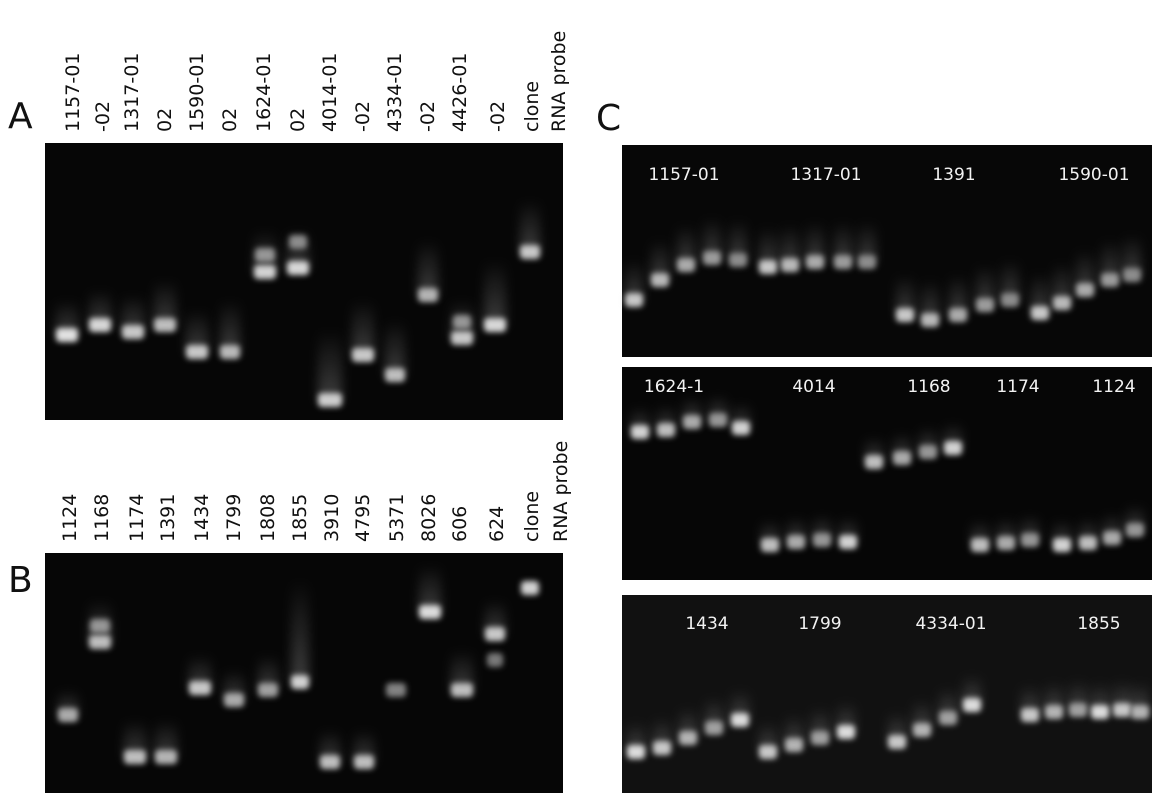 This screenshot has height=793, width=1152. Describe the element at coordinates (608, 118) in the screenshot. I see `panel-label: C` at that location.